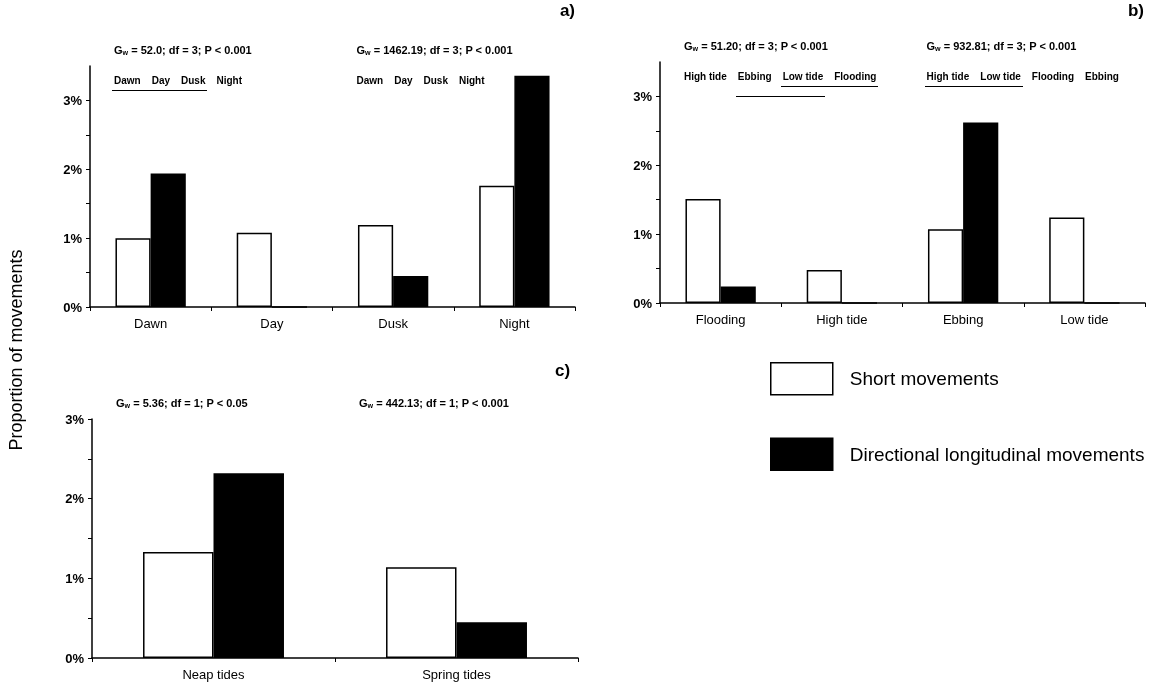  What do you see at coordinates (393, 323) in the screenshot?
I see `x-tick-label: Dusk` at bounding box center [393, 323].